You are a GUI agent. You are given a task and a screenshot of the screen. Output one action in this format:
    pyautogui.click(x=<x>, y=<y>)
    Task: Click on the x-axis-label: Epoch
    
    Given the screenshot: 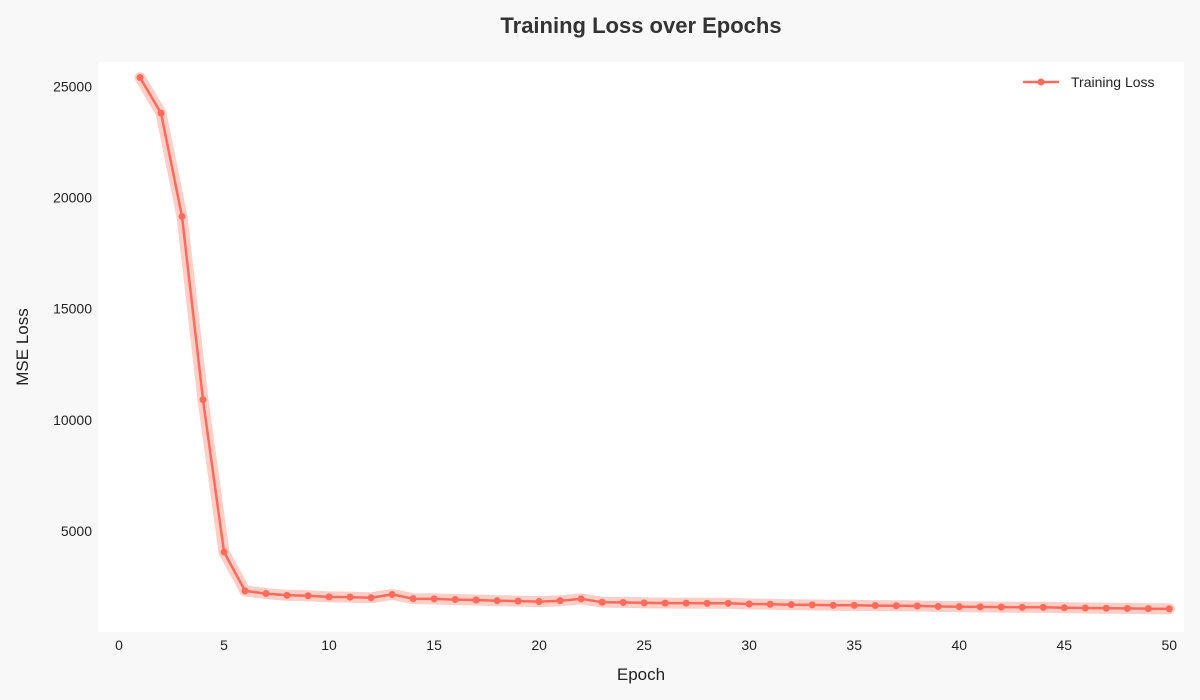 What is the action you would take?
    pyautogui.click(x=641, y=674)
    